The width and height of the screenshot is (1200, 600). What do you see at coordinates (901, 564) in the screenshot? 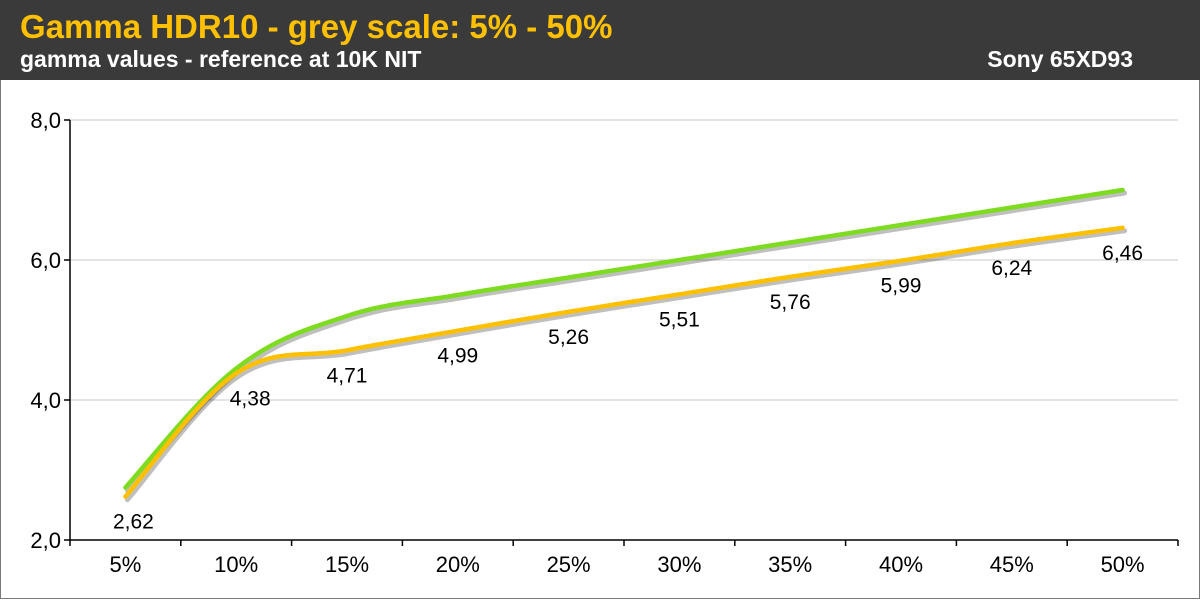
I see `x-tick-label: 40%` at bounding box center [901, 564].